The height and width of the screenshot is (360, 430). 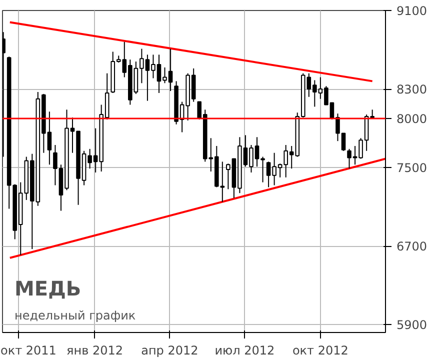 I want to click on x-tick-label: окт 2011, so click(x=28, y=351).